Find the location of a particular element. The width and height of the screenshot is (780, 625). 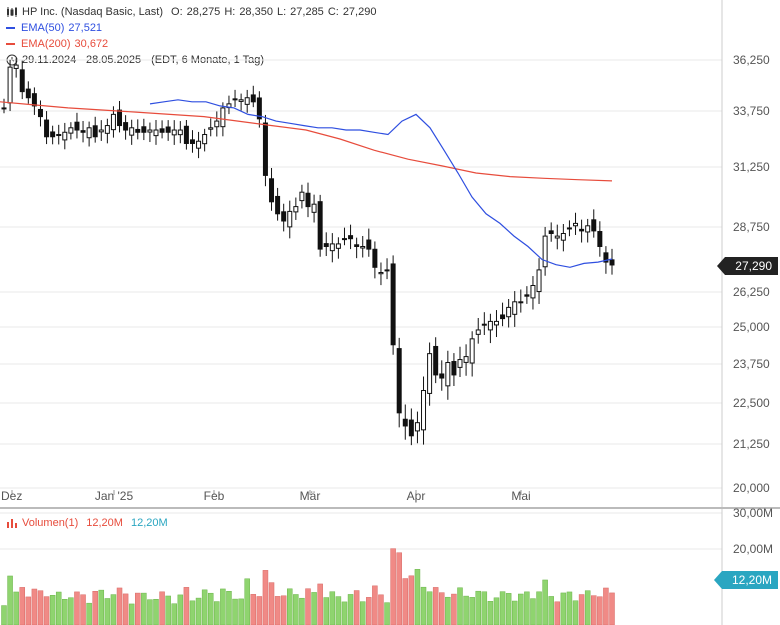

volume-axis: 30,00M 20,00M is located at coordinates (753, 531).